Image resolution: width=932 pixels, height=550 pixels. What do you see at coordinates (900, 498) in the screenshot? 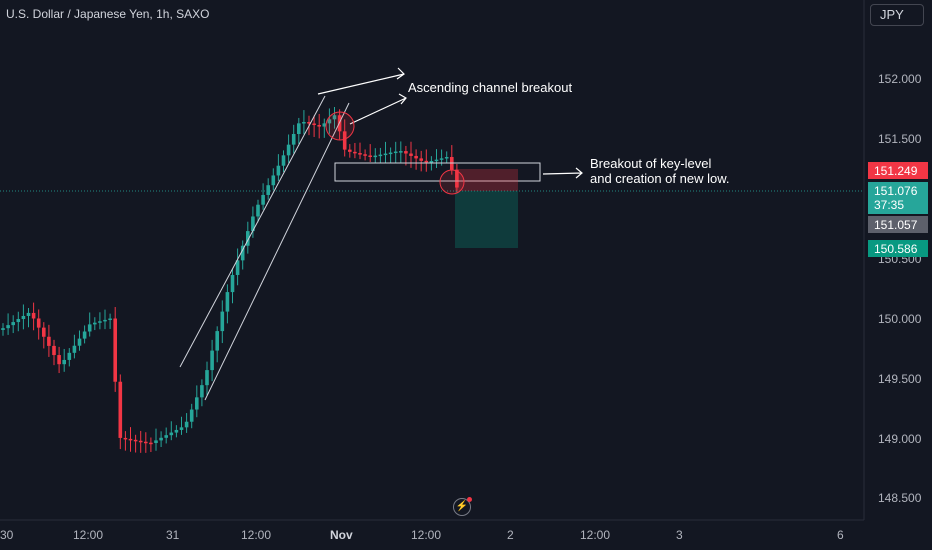
I see `price-label-148500: 148.500` at bounding box center [900, 498].